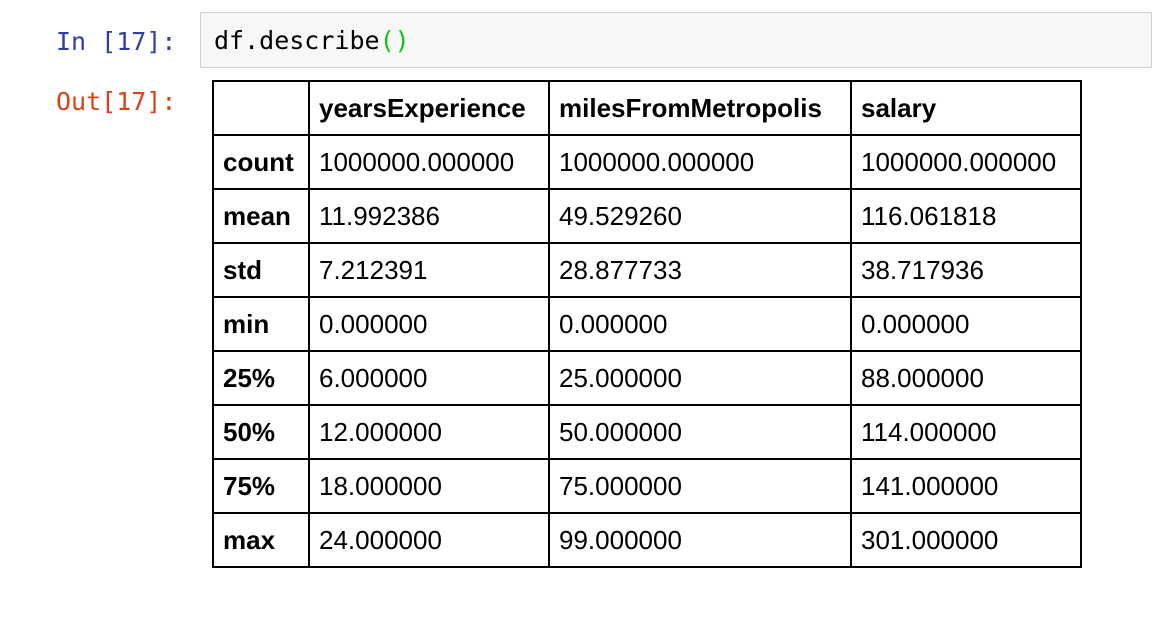 The height and width of the screenshot is (626, 1154). Describe the element at coordinates (700, 270) in the screenshot. I see `table-cell: 28.877733` at that location.